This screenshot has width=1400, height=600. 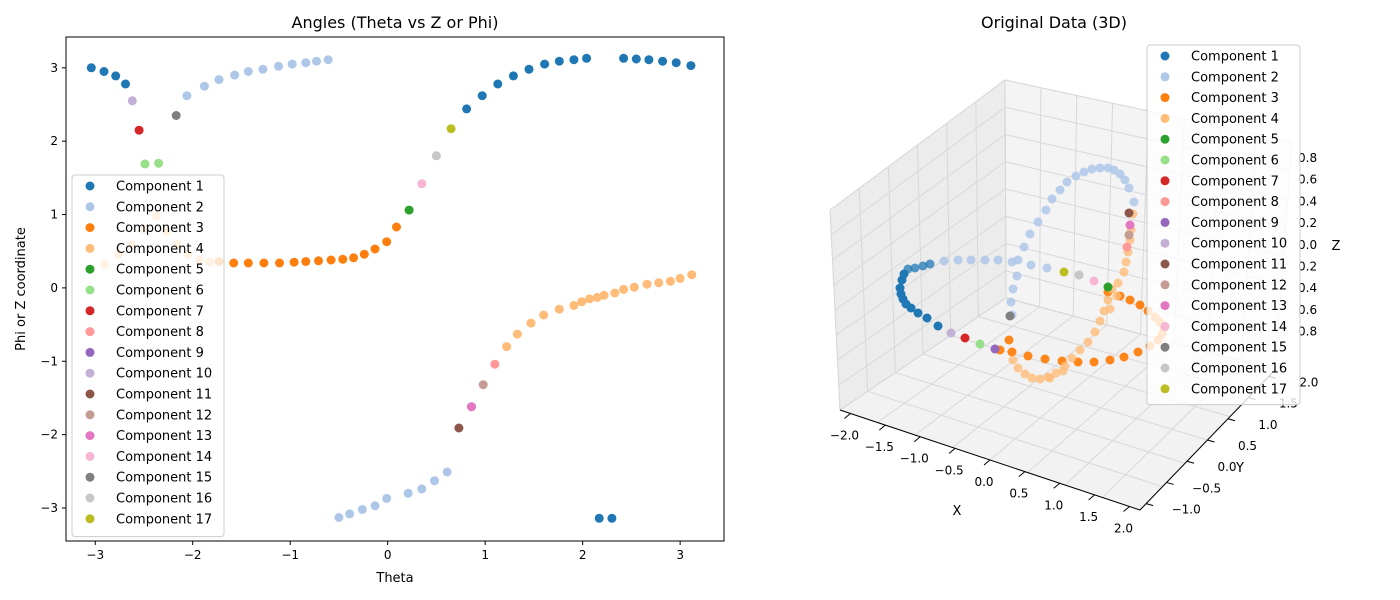 What do you see at coordinates (1226, 467) in the screenshot?
I see `y-tick-label: 0.0` at bounding box center [1226, 467].